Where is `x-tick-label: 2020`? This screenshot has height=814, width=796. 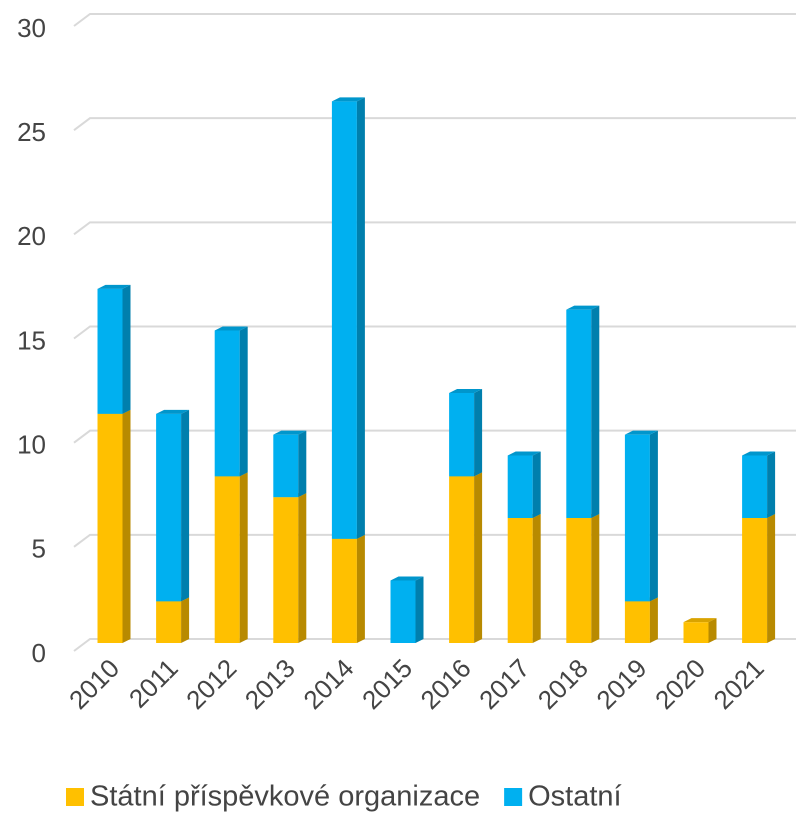 x-tick-label: 2020 is located at coordinates (680, 684).